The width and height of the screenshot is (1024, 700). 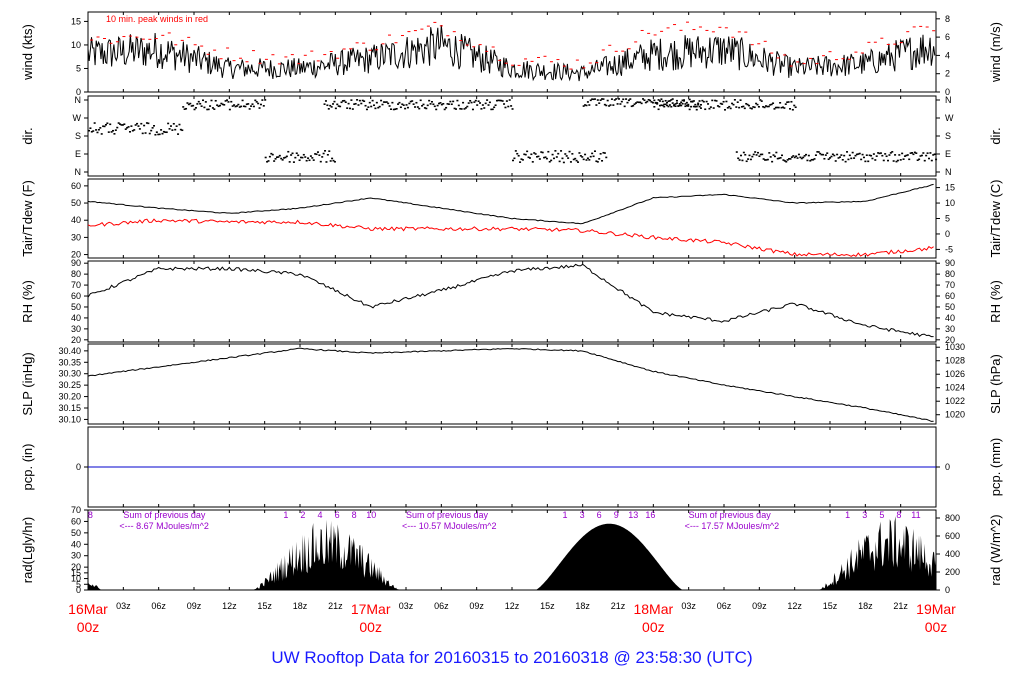 I want to click on y-tick-label-right: 60, so click(x=950, y=296).